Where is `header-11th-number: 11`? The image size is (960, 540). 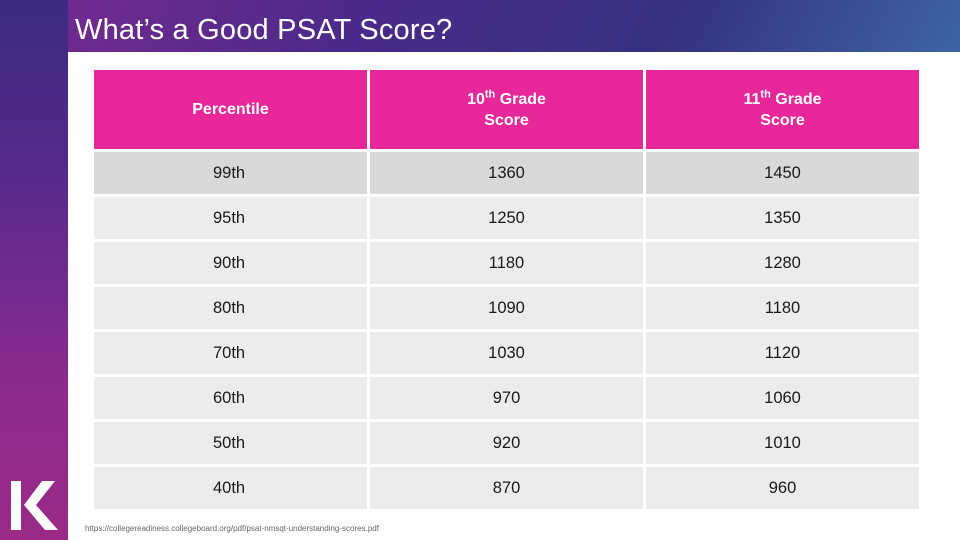 header-11th-number: 11 is located at coordinates (752, 99).